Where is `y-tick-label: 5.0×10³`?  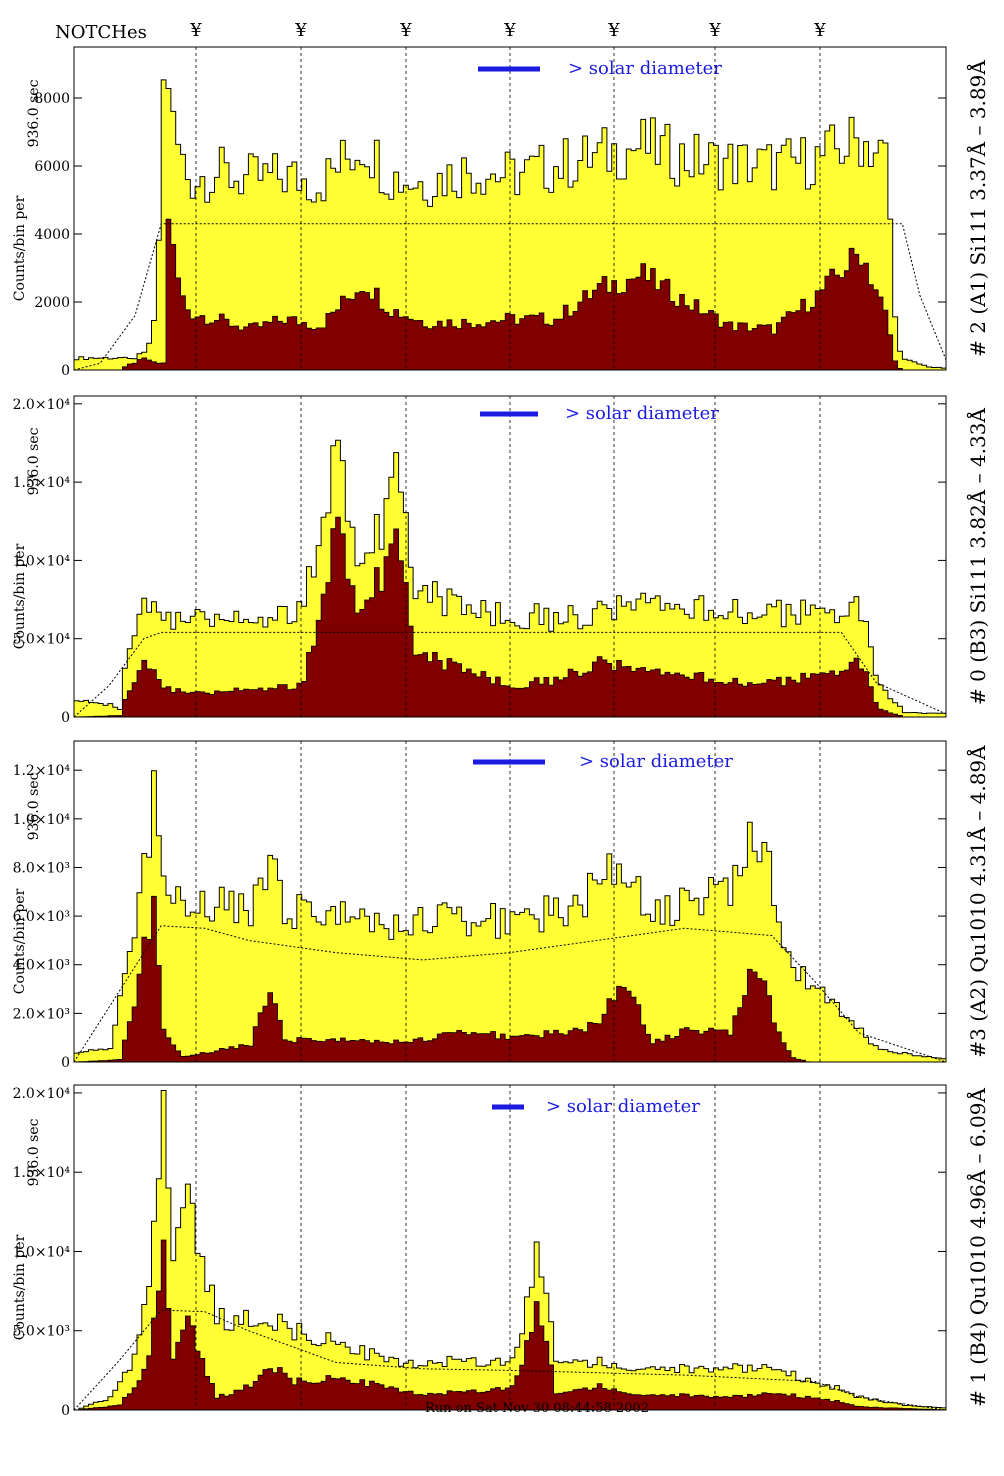
y-tick-label: 5.0×10³ is located at coordinates (41, 1332).